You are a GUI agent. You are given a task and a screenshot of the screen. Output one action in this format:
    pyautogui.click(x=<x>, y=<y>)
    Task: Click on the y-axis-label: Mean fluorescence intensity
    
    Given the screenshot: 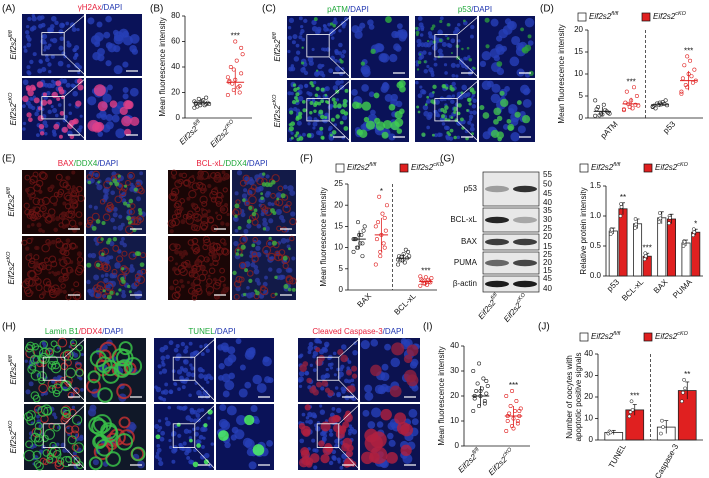 What is the action you would take?
    pyautogui.click(x=441, y=395)
    